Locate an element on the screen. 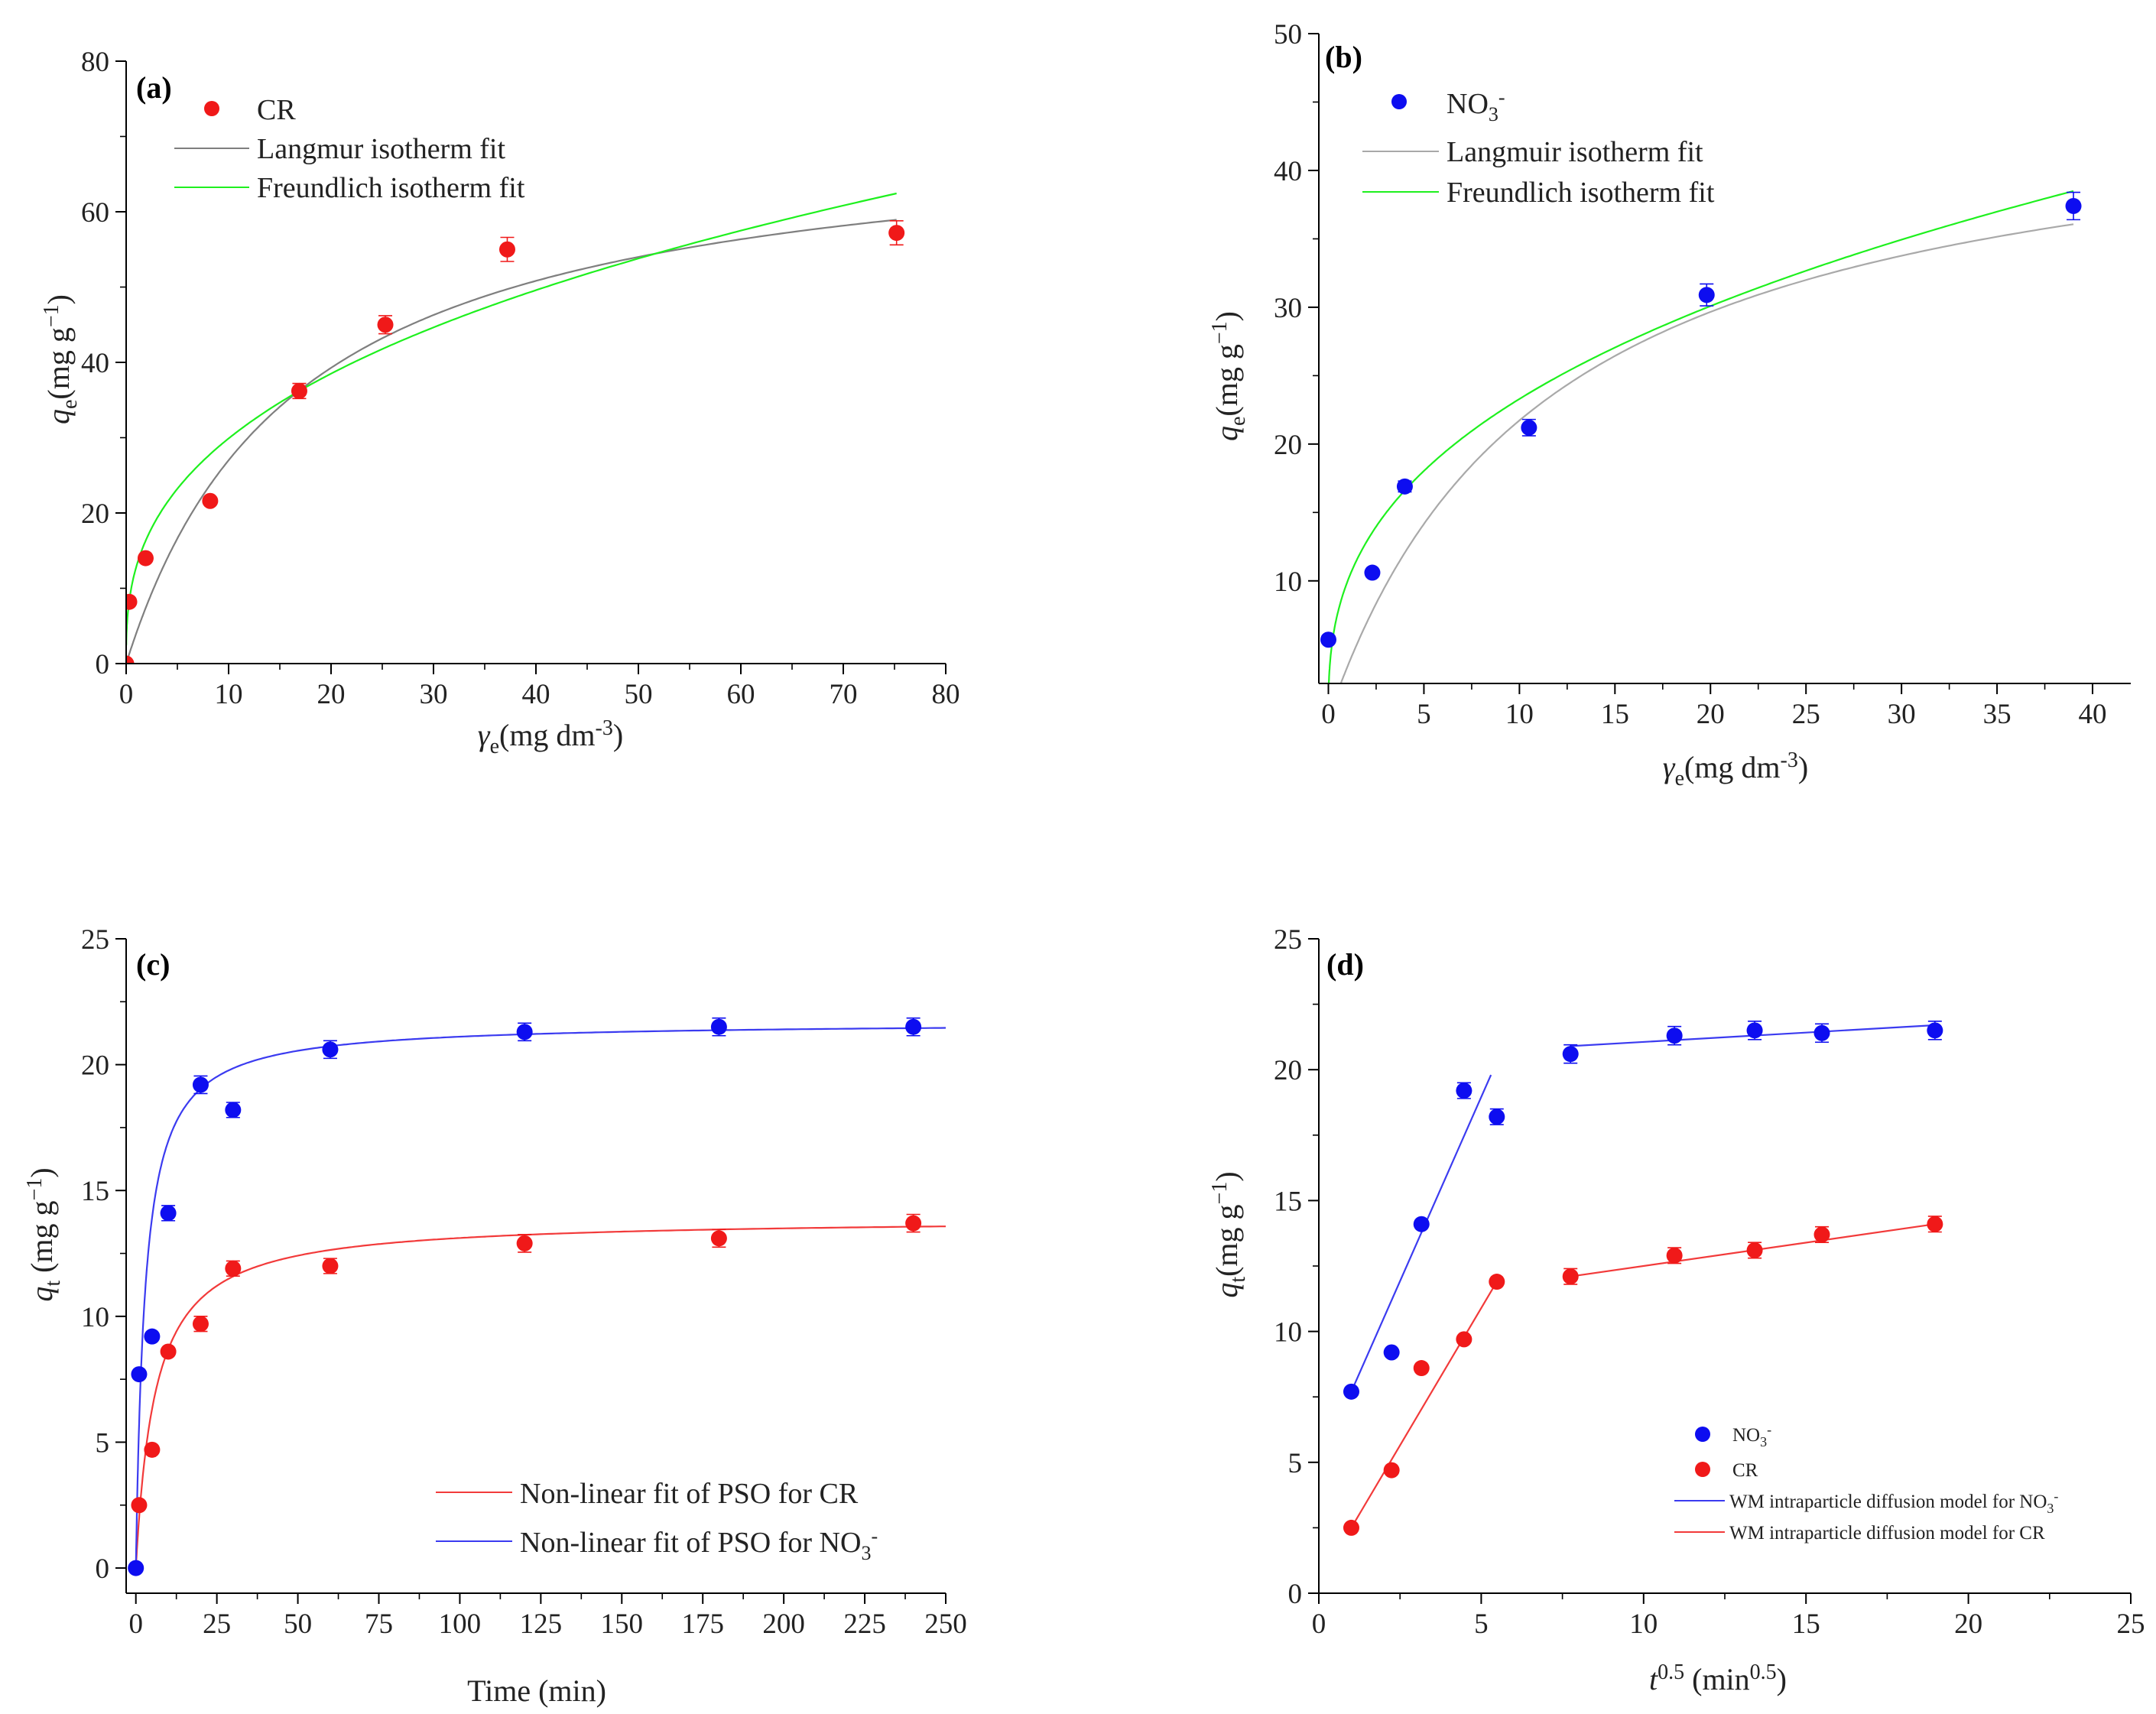 This screenshot has height=1714, width=2156. x-tick-label-d-2: 10 is located at coordinates (1643, 1624).